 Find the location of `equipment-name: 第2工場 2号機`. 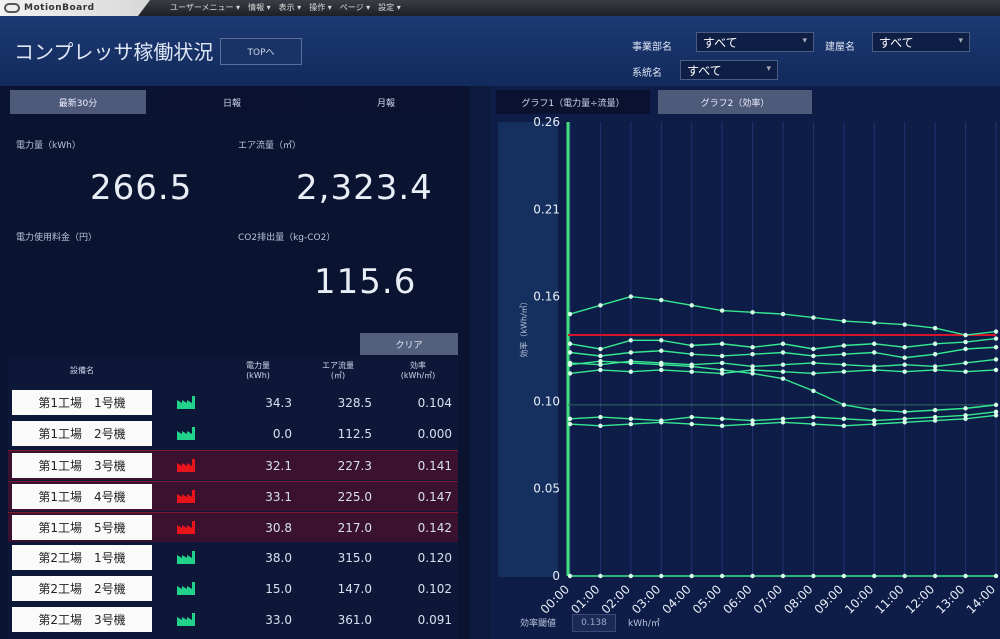

equipment-name: 第2工場 2号機 is located at coordinates (82, 588).